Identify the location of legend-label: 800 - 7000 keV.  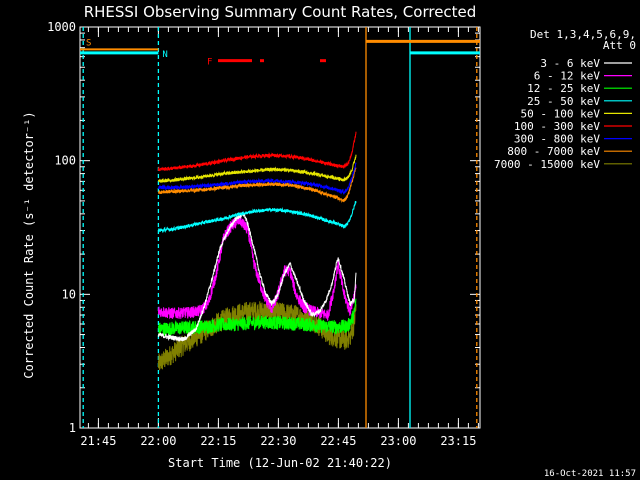
(553, 151).